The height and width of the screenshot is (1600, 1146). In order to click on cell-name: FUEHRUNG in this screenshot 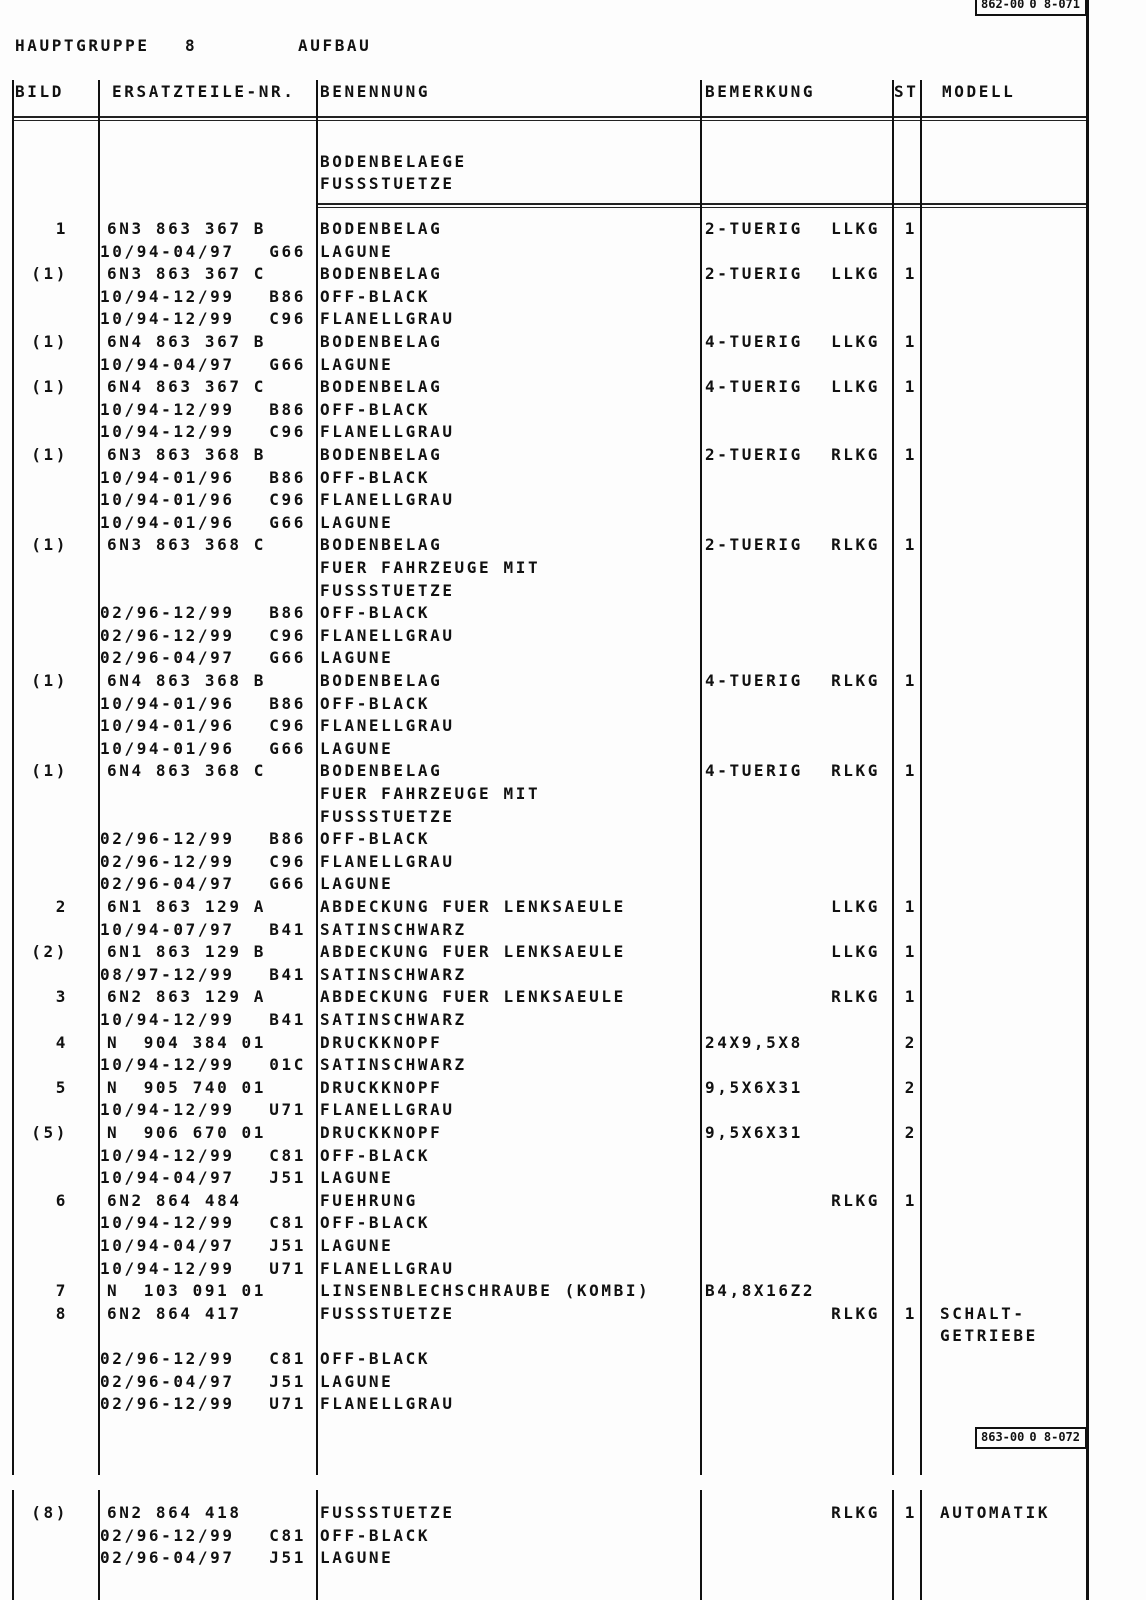, I will do `click(369, 1200)`.